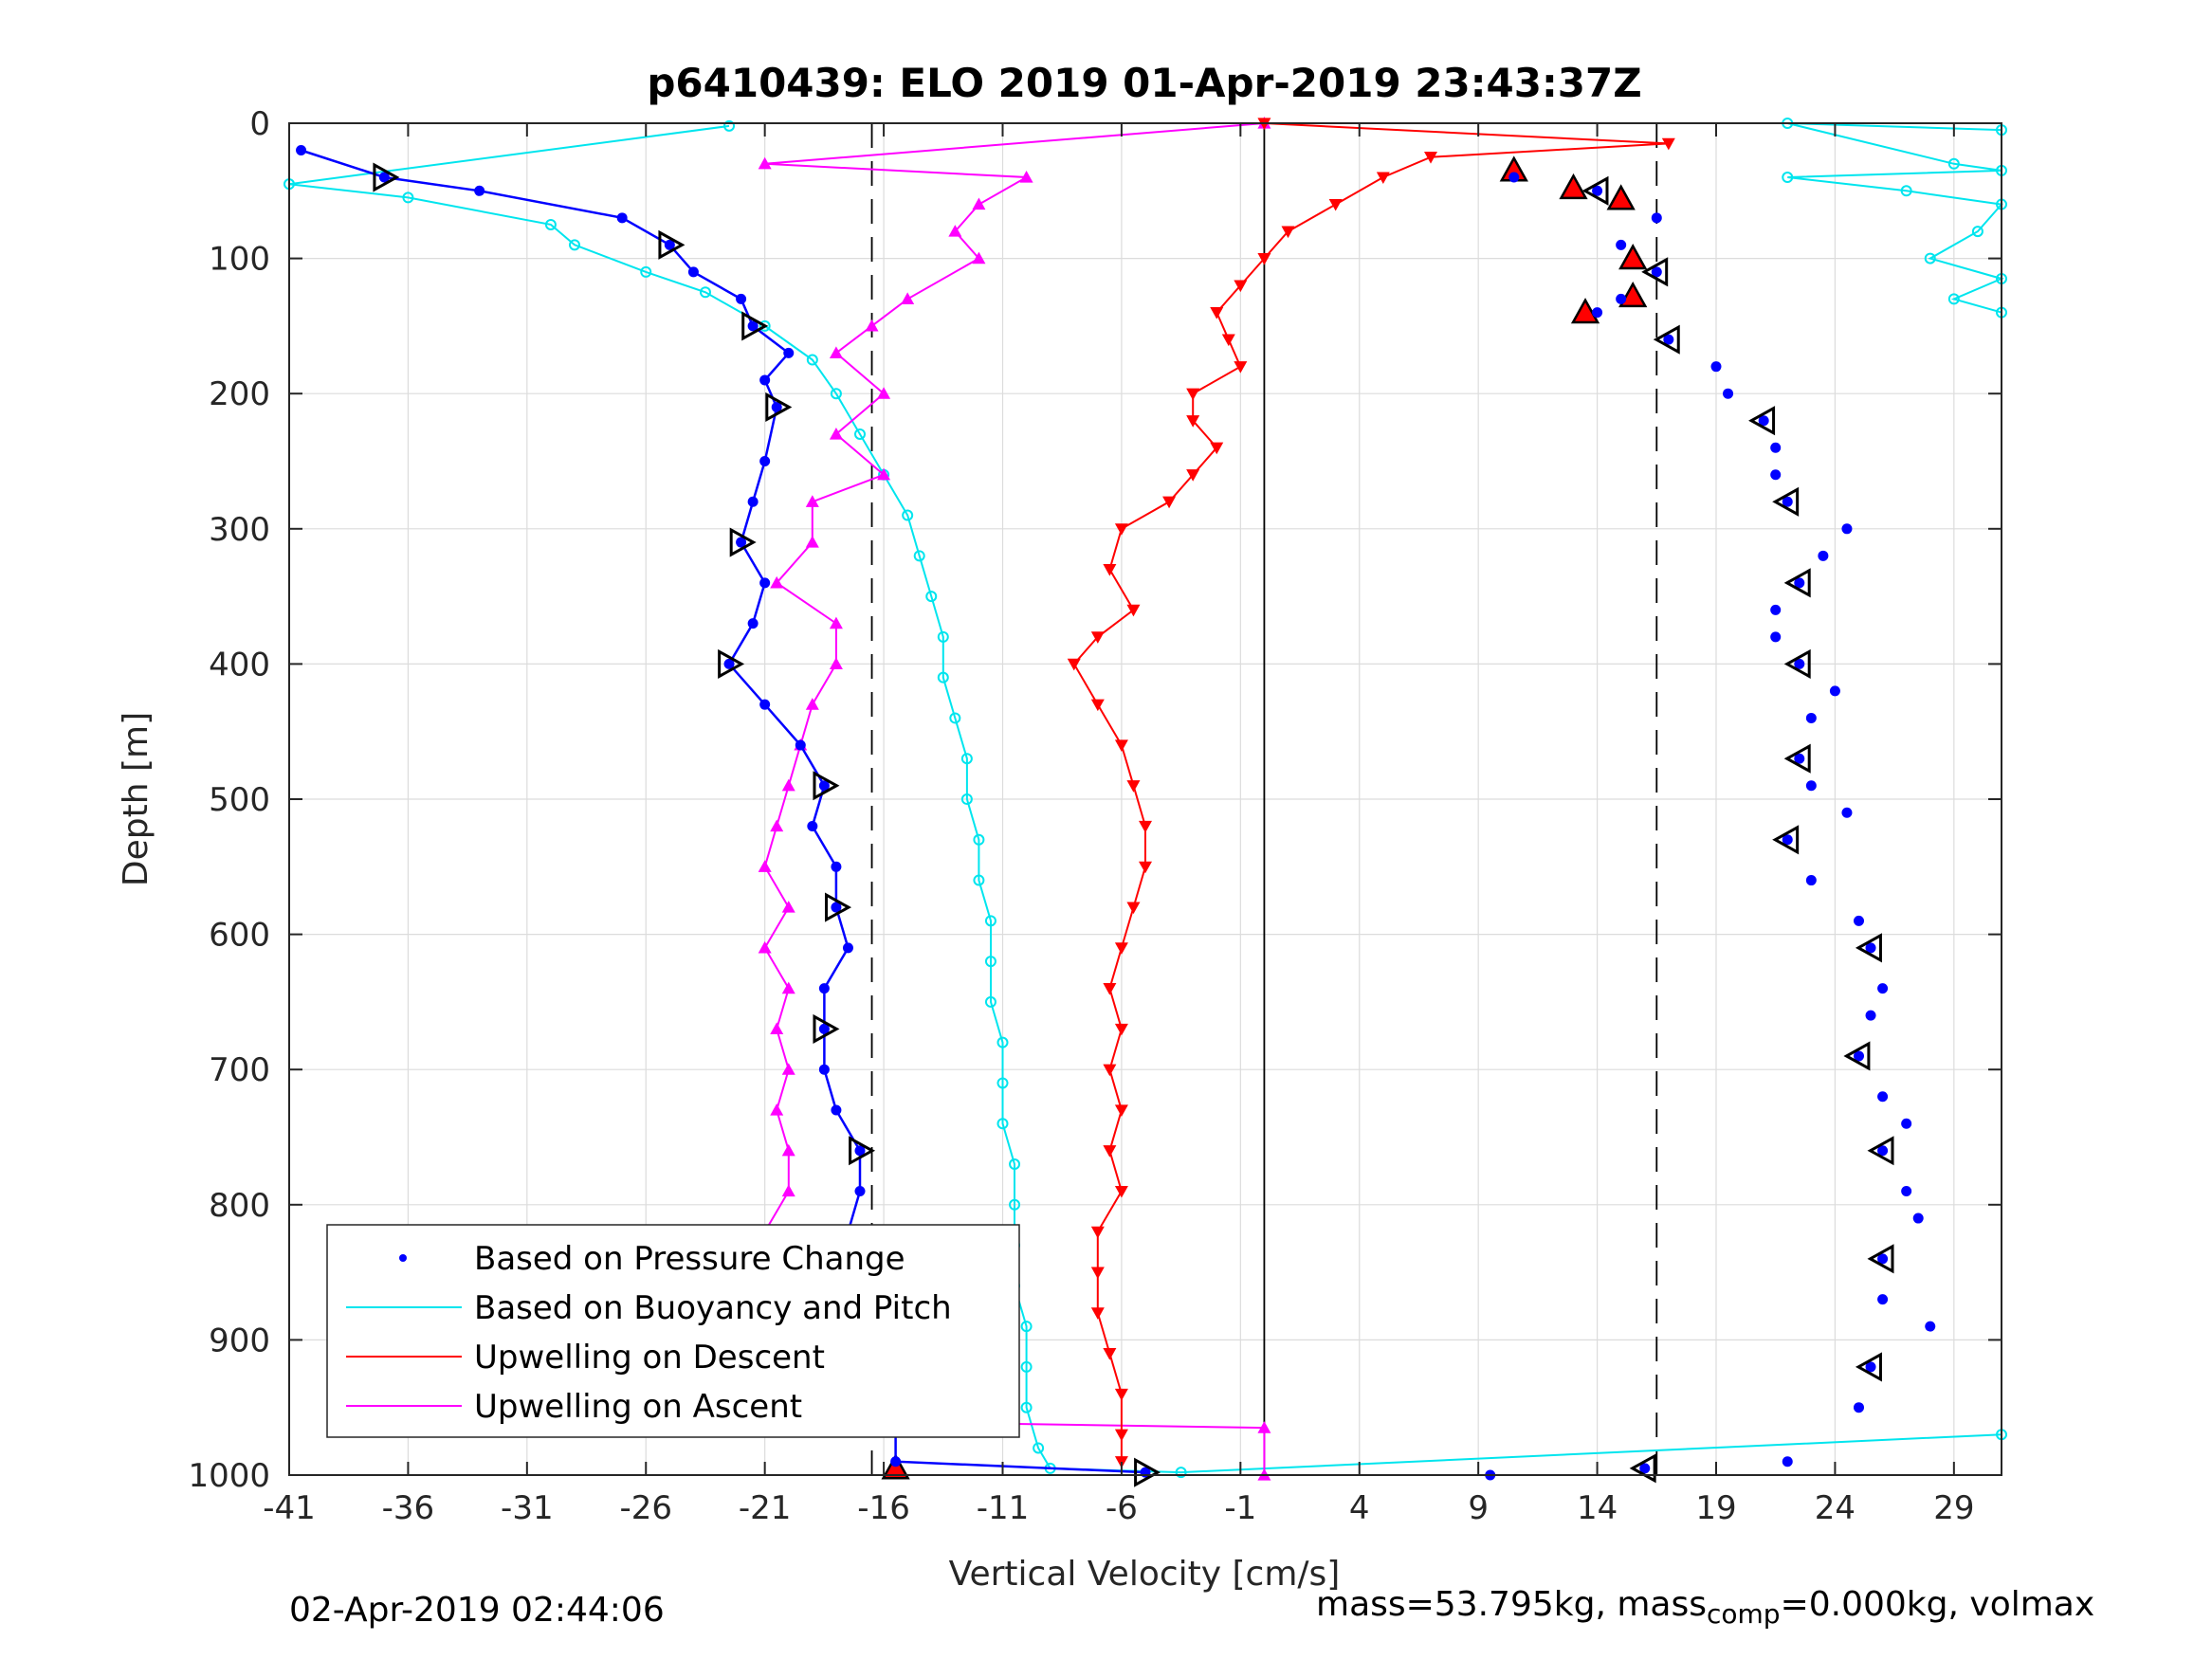 This screenshot has width=2212, height=1659. What do you see at coordinates (1835, 1508) in the screenshot?
I see `x-tick-label: 24` at bounding box center [1835, 1508].